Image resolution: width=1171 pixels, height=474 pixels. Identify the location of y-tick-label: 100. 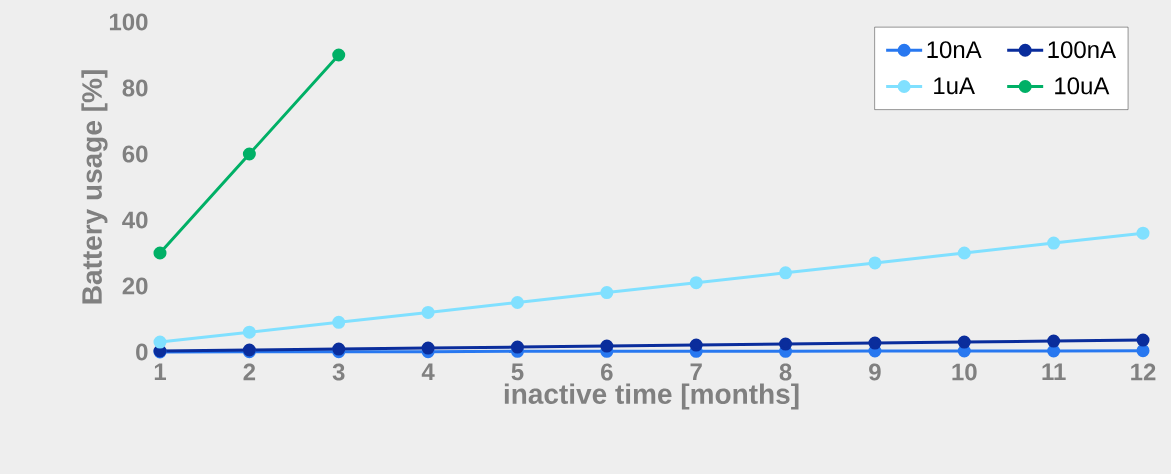
(128, 22).